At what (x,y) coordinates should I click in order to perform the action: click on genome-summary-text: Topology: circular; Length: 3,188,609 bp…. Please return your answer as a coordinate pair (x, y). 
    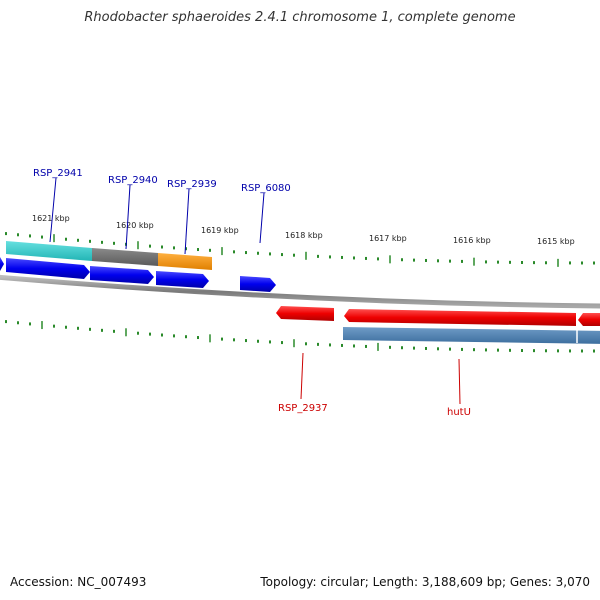
    Looking at the image, I should click on (425, 582).